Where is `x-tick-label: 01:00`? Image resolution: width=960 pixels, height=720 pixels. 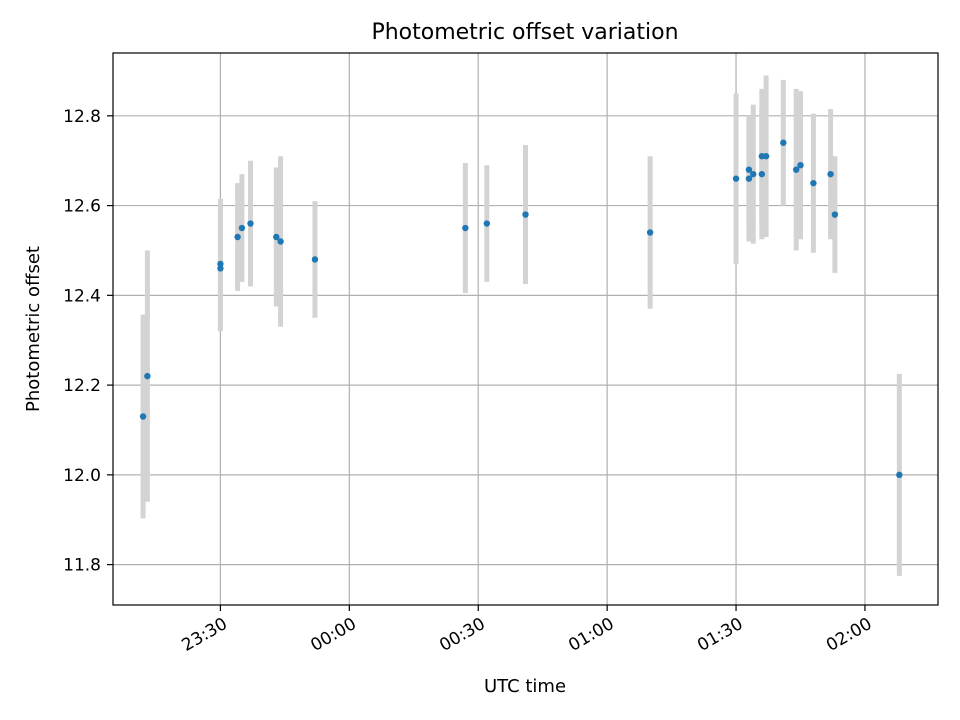 x-tick-label: 01:00 is located at coordinates (591, 635).